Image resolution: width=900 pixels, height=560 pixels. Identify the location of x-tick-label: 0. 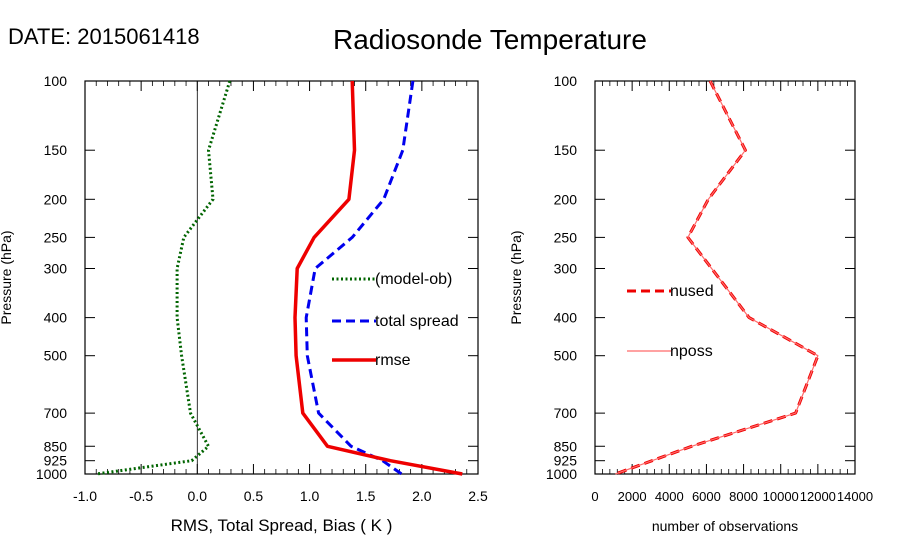
(594, 496).